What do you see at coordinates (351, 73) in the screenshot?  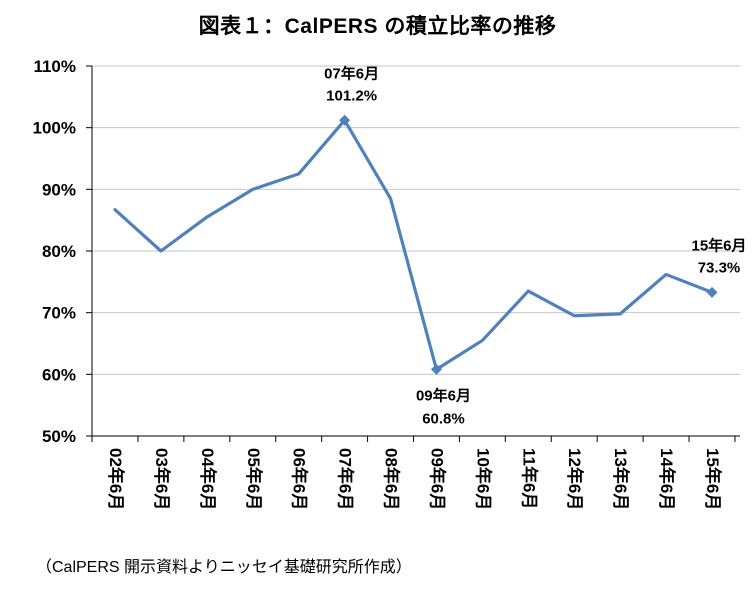 I see `annotation-date-label: 07年6月` at bounding box center [351, 73].